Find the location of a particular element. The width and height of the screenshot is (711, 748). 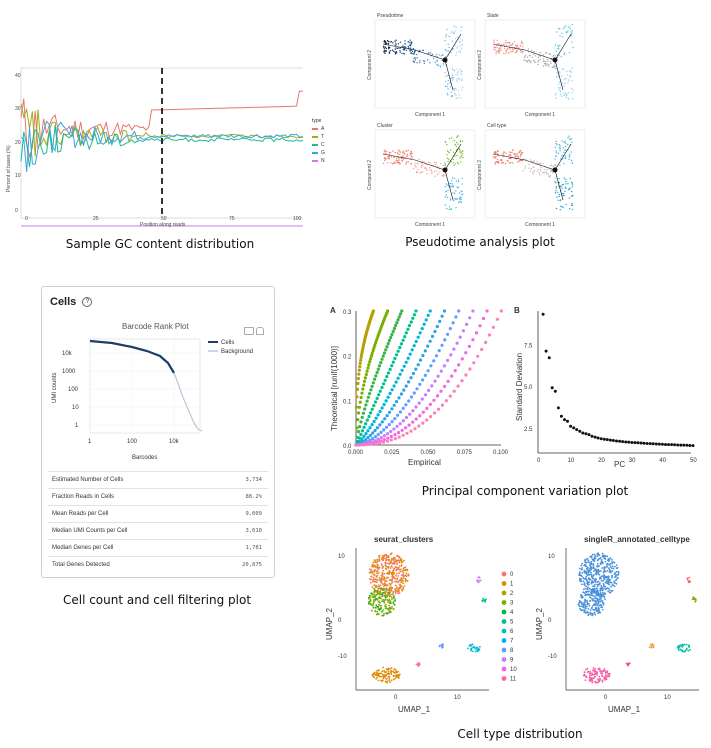

question-icon: ? is located at coordinates (87, 302).